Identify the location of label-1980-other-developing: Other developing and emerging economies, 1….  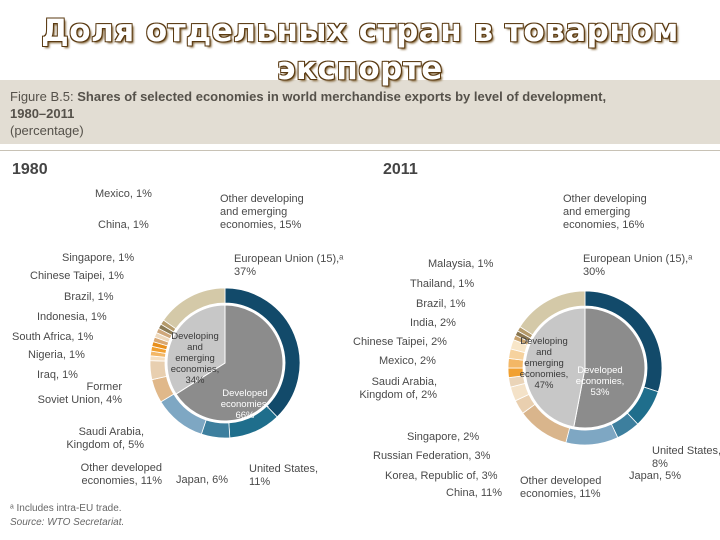
(262, 212).